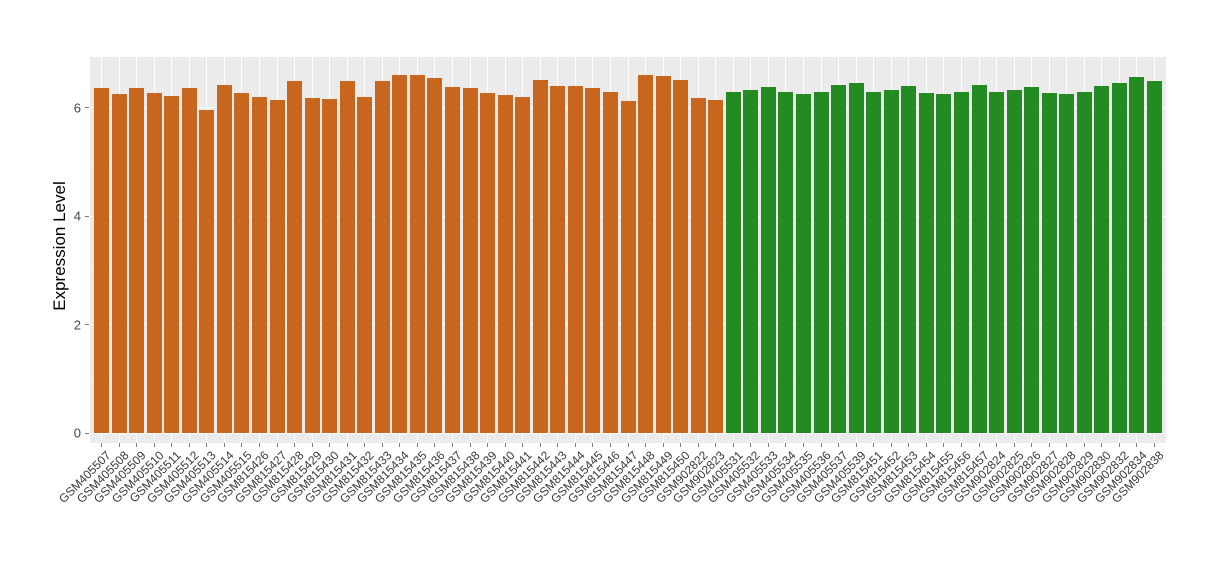 This screenshot has width=1220, height=580. What do you see at coordinates (1102, 259) in the screenshot?
I see `bar-GSM902830` at bounding box center [1102, 259].